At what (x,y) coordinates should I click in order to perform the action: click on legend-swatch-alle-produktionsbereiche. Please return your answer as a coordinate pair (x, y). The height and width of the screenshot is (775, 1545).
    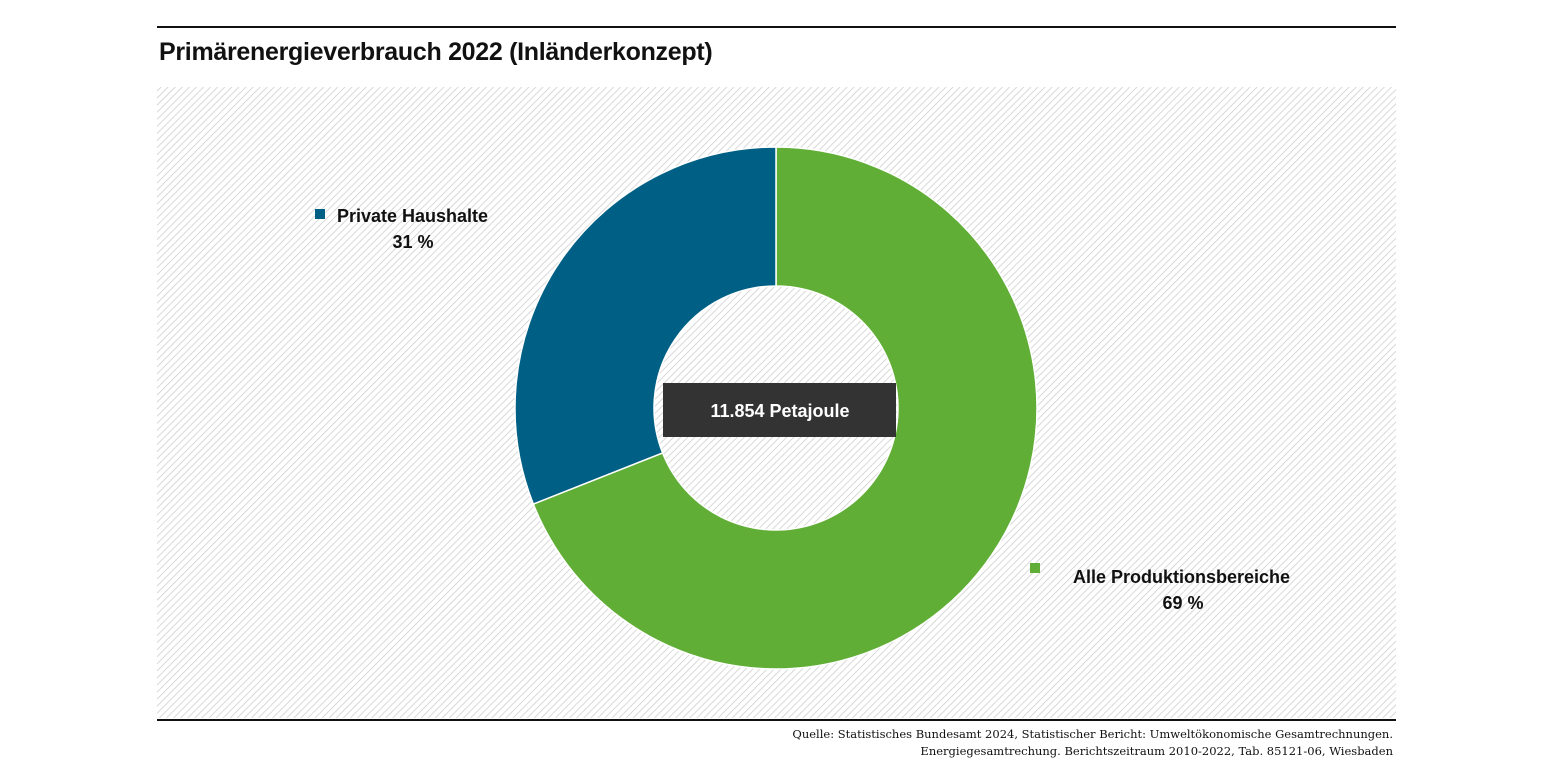
    Looking at the image, I should click on (1035, 568).